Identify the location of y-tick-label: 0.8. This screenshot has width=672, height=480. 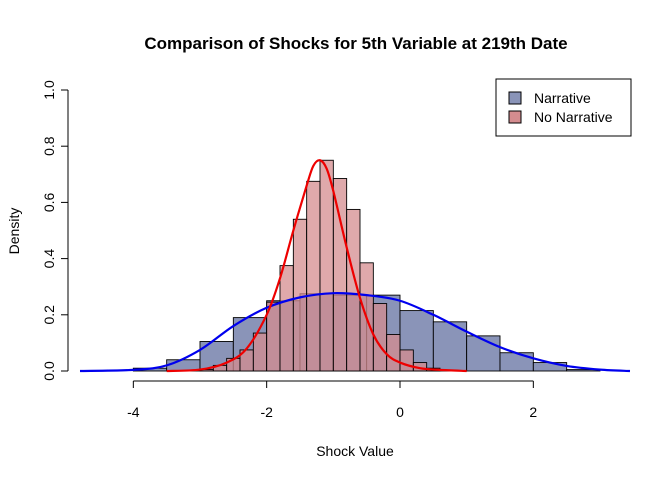
(49, 146).